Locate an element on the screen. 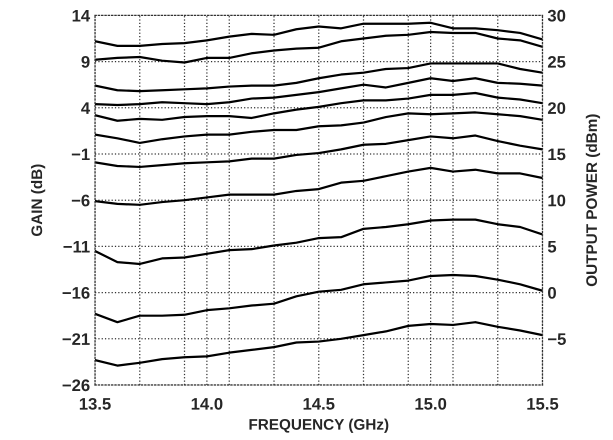 The width and height of the screenshot is (613, 440). y-tick-label: −1 is located at coordinates (81, 154).